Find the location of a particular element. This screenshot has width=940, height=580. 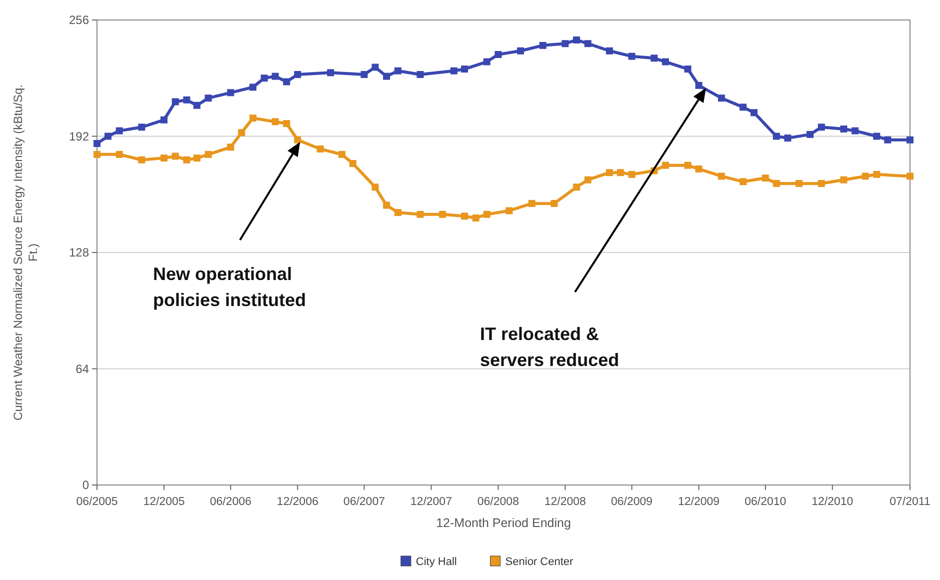

x-tick-label: 06/2008 is located at coordinates (498, 502).